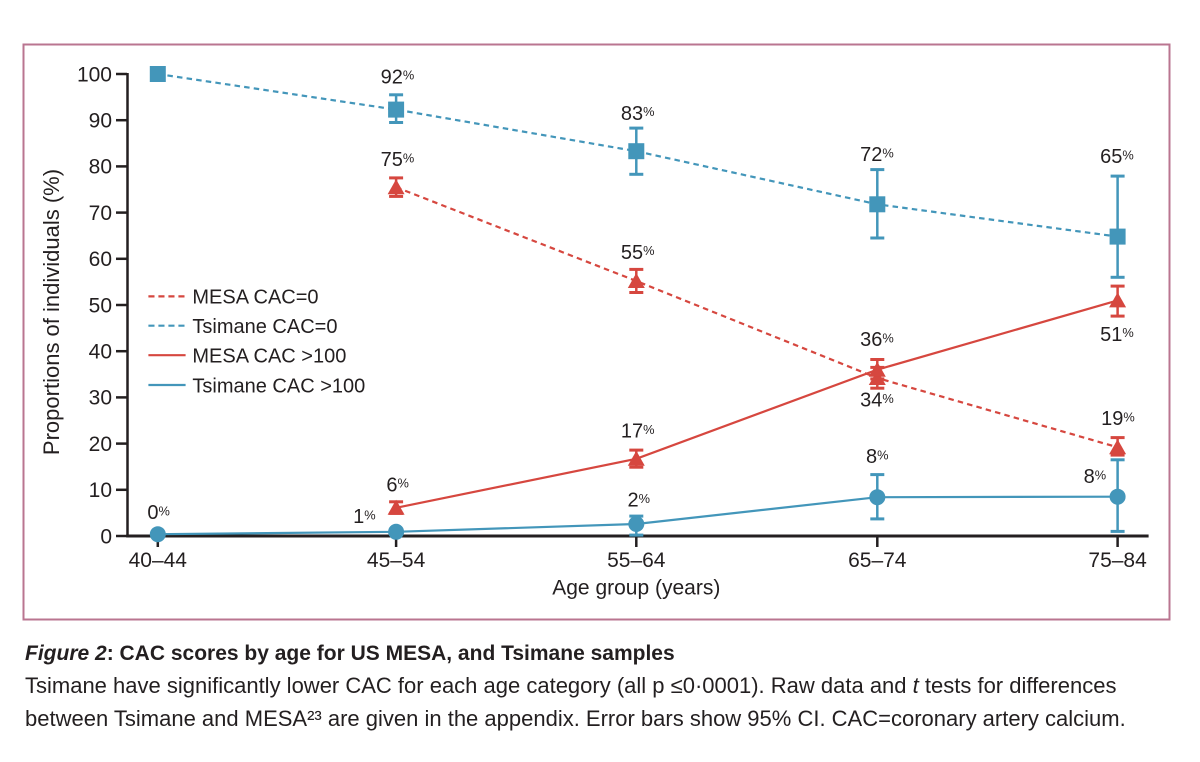 Image resolution: width=1200 pixels, height=762 pixels. What do you see at coordinates (100, 259) in the screenshot?
I see `svg-text: 60` at bounding box center [100, 259].